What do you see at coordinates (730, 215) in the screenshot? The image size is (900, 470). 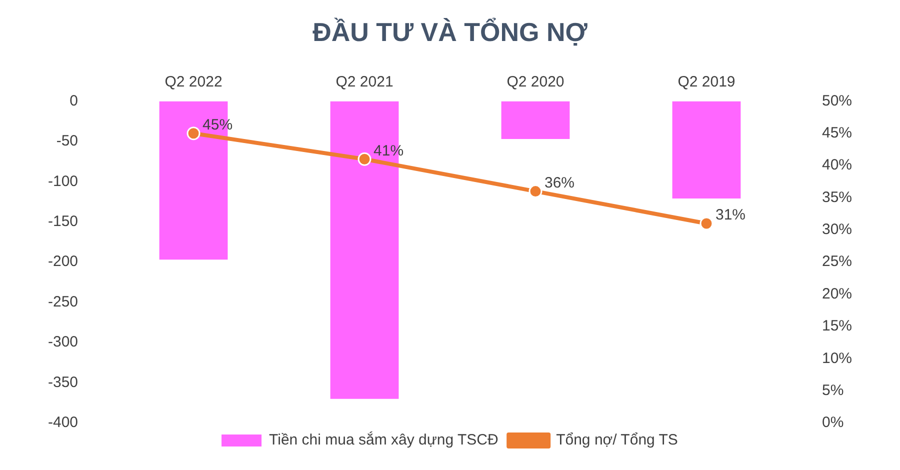 I see `data-label: 31%` at bounding box center [730, 215].